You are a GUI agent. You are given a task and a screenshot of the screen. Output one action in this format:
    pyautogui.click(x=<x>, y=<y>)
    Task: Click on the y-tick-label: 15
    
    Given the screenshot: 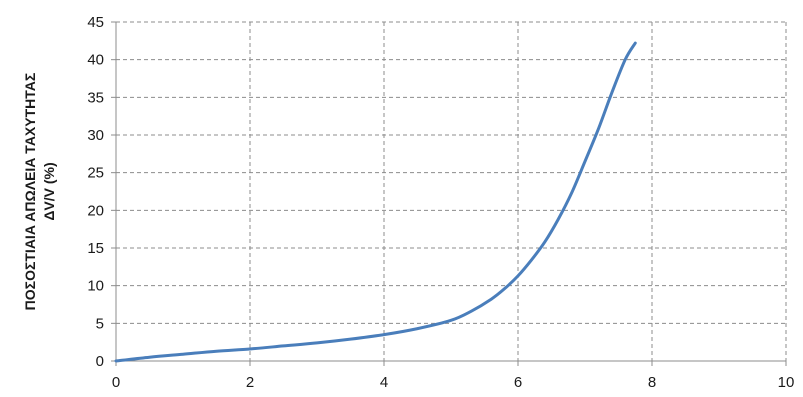 What is the action you would take?
    pyautogui.click(x=95, y=248)
    